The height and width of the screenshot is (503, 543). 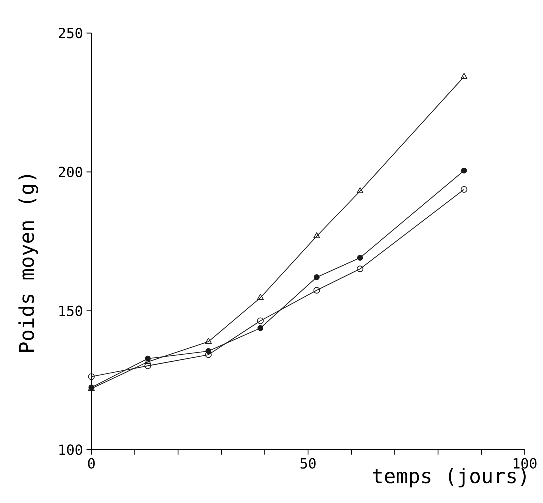 What do you see at coordinates (308, 464) in the screenshot?
I see `x-tick-label: 50` at bounding box center [308, 464].